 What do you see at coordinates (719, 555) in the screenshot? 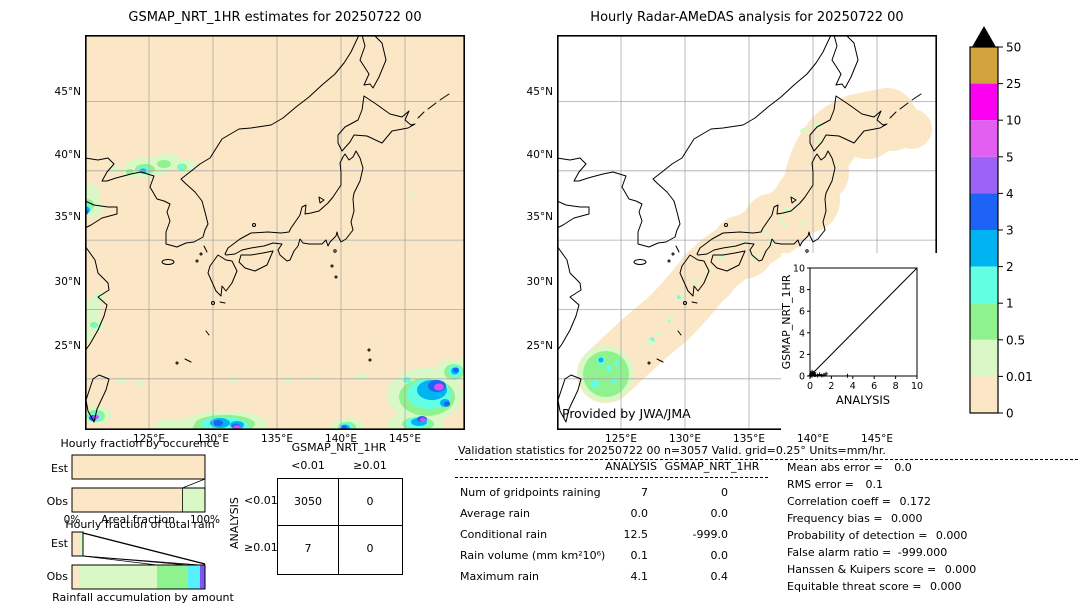
I see `validation-row-gsmap-value: 0.0` at bounding box center [719, 555].